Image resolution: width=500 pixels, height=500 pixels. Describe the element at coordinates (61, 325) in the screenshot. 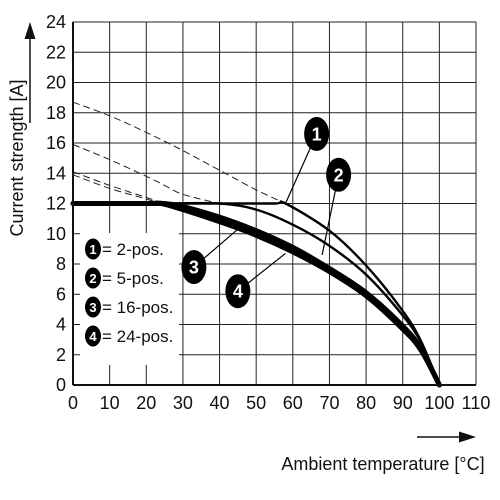

I see `y-tick-label: 4` at that location.